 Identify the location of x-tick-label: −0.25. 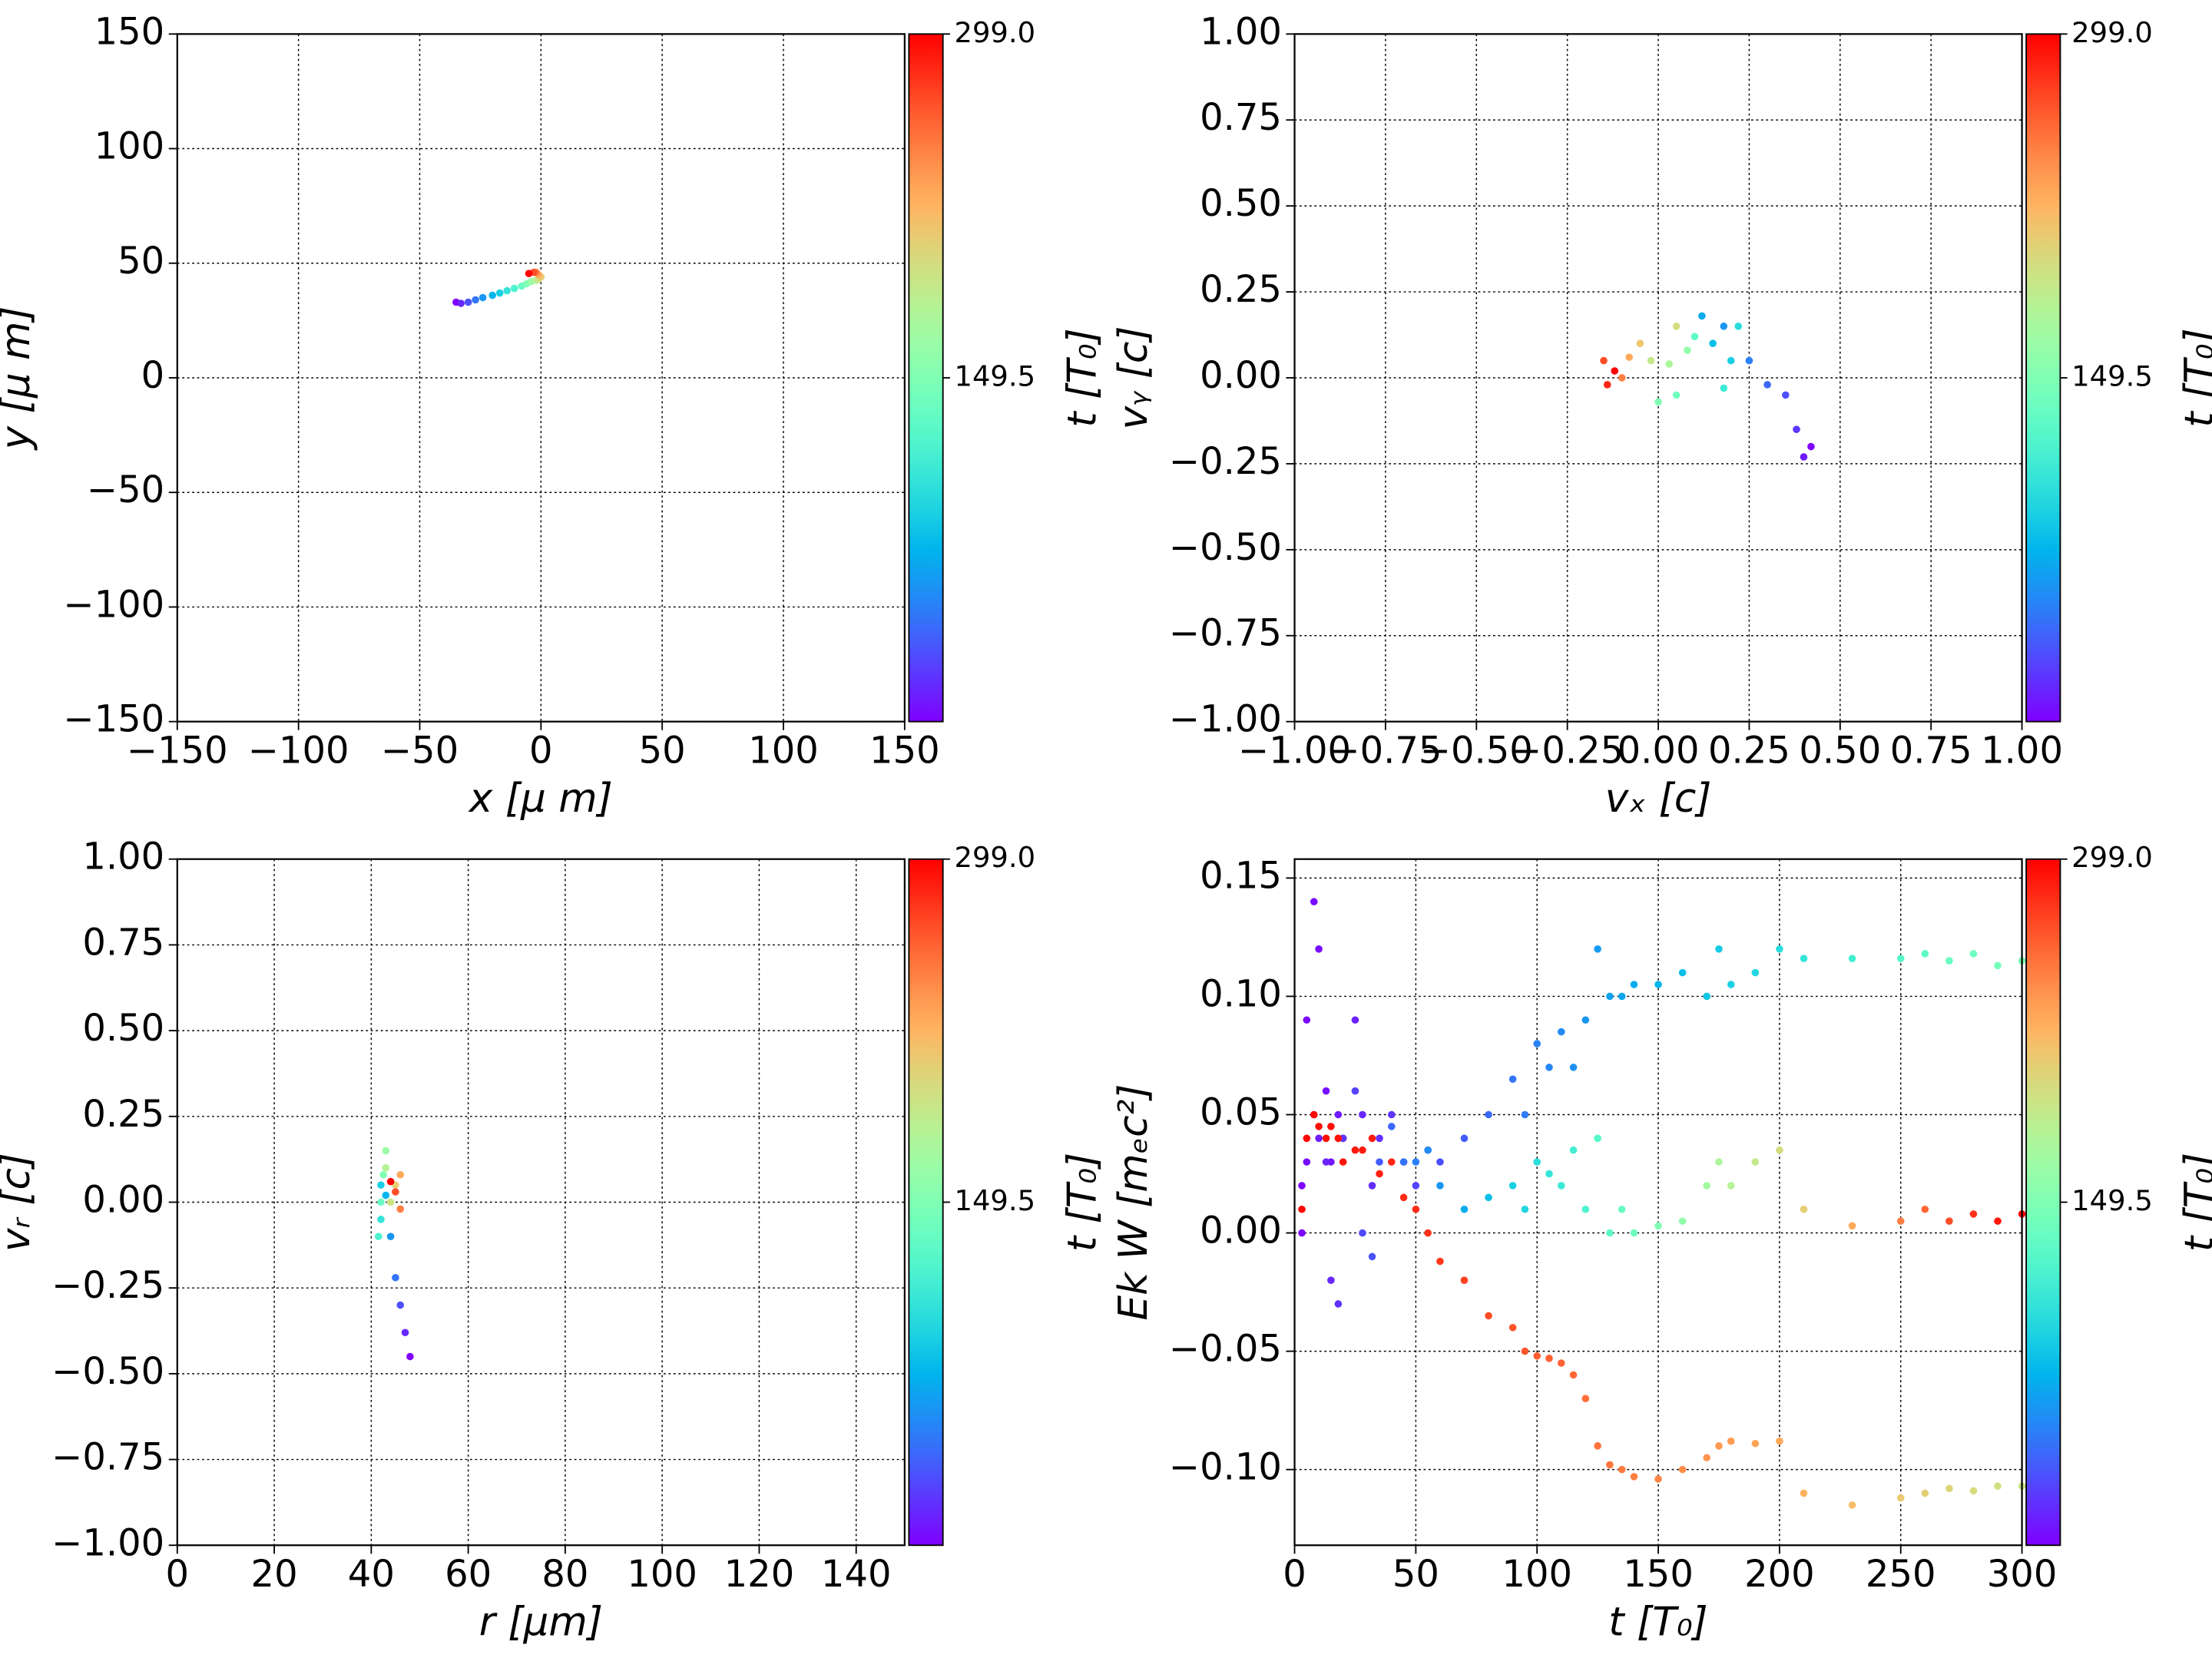
(1567, 750).